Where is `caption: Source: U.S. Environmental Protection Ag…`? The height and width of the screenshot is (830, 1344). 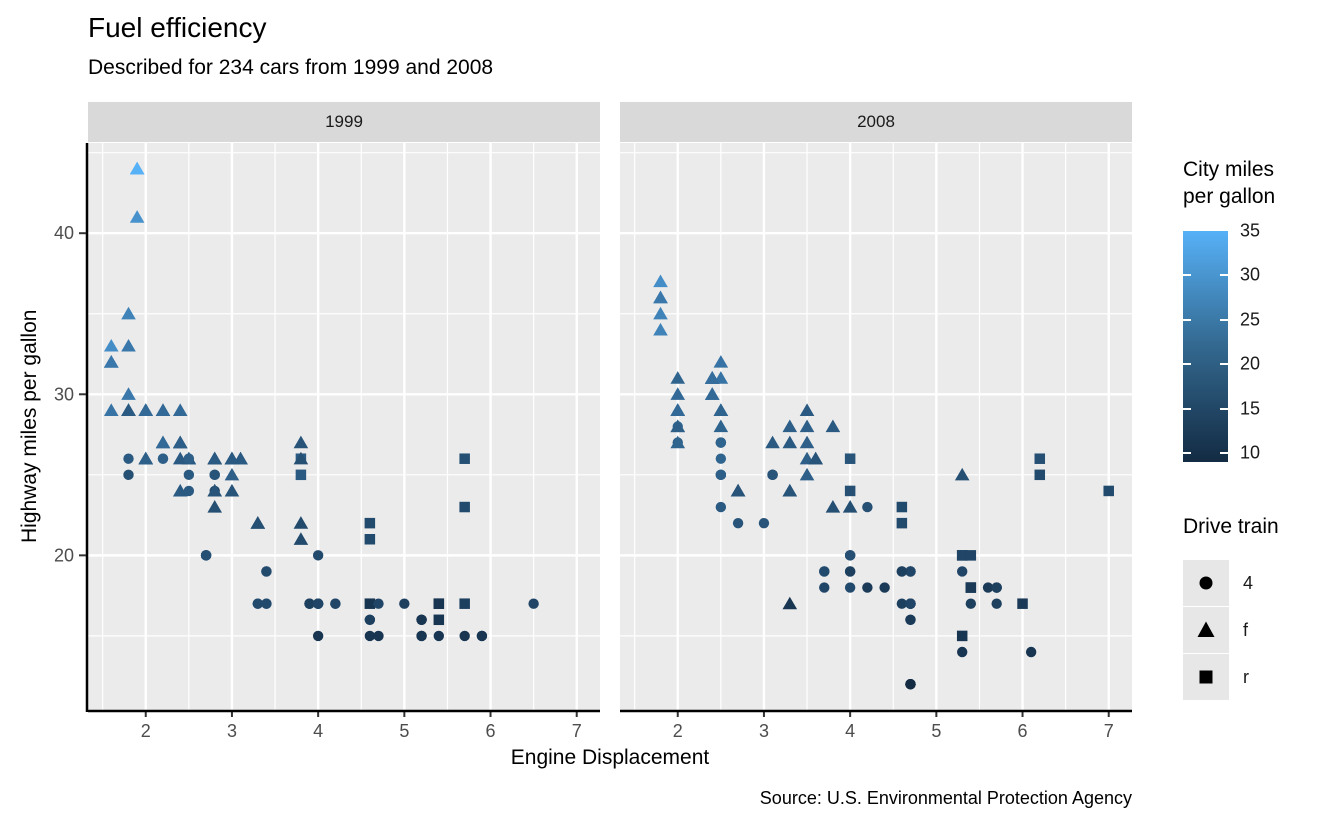 caption: Source: U.S. Environmental Protection Ag… is located at coordinates (945, 798).